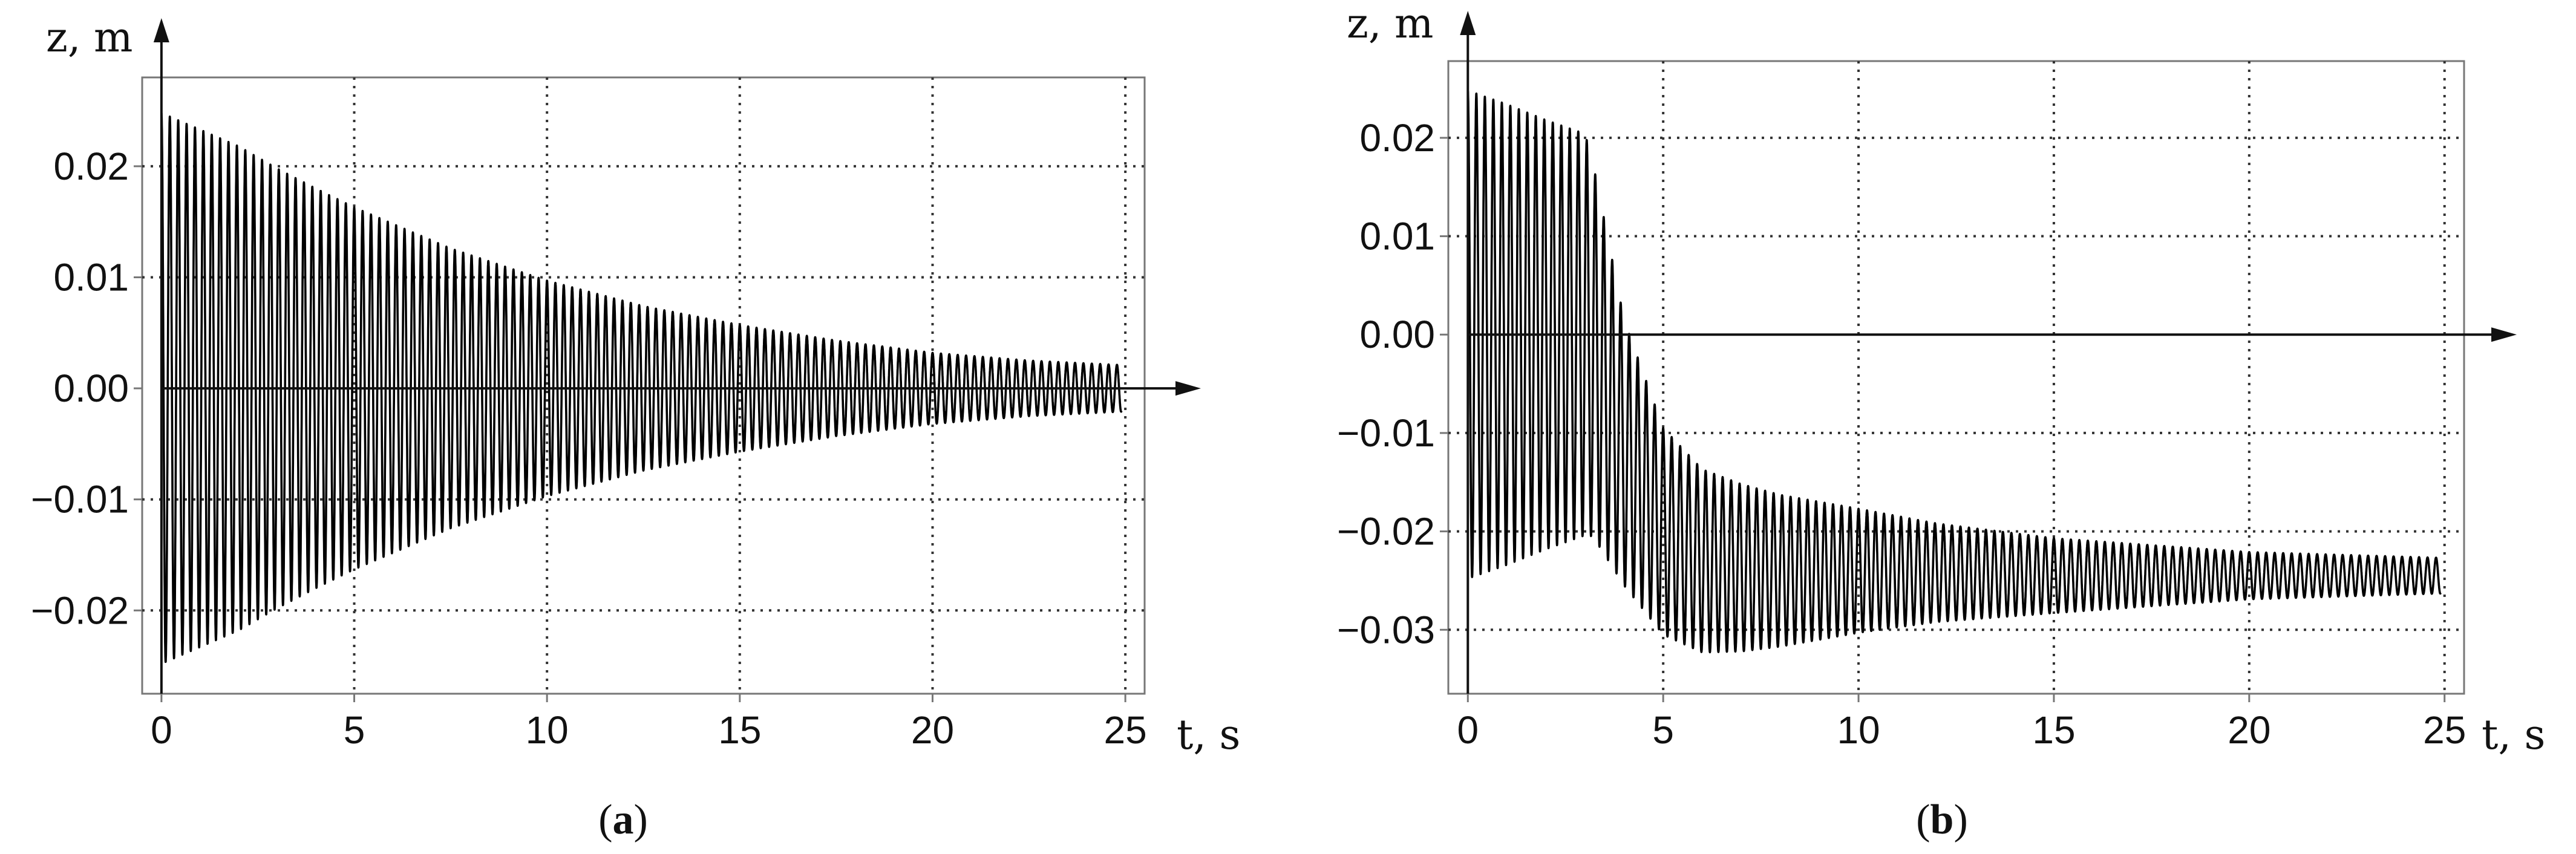 The width and height of the screenshot is (2576, 854). I want to click on panel-b-y-tick-label: −0.03, so click(1386, 629).